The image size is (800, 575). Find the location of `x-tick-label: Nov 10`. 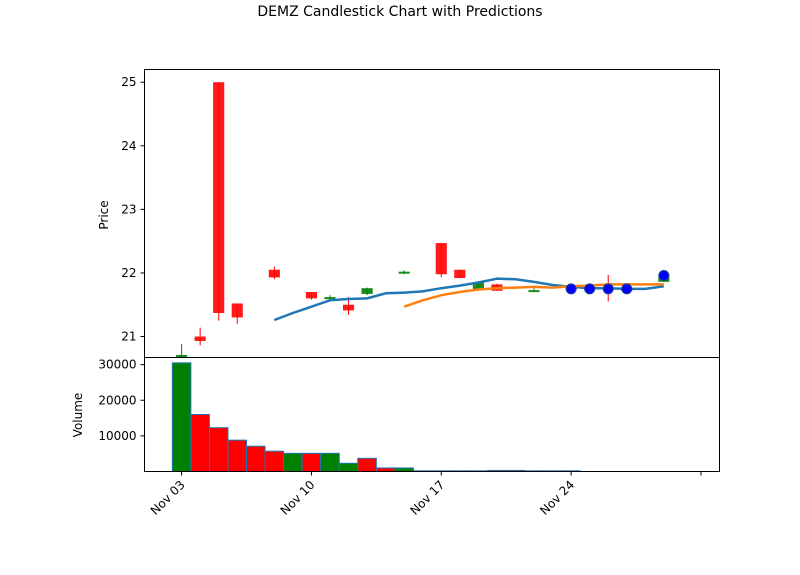

x-tick-label: Nov 10 is located at coordinates (298, 498).